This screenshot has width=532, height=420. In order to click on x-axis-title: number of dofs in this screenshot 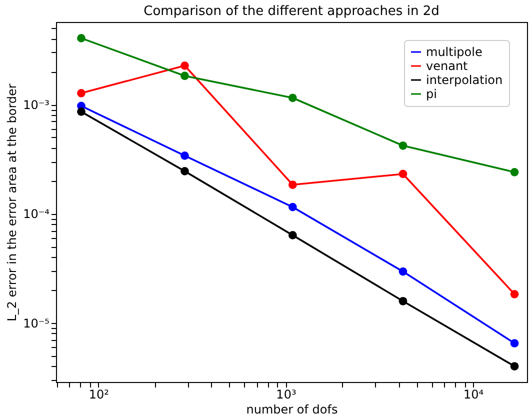, I will do `click(292, 409)`.